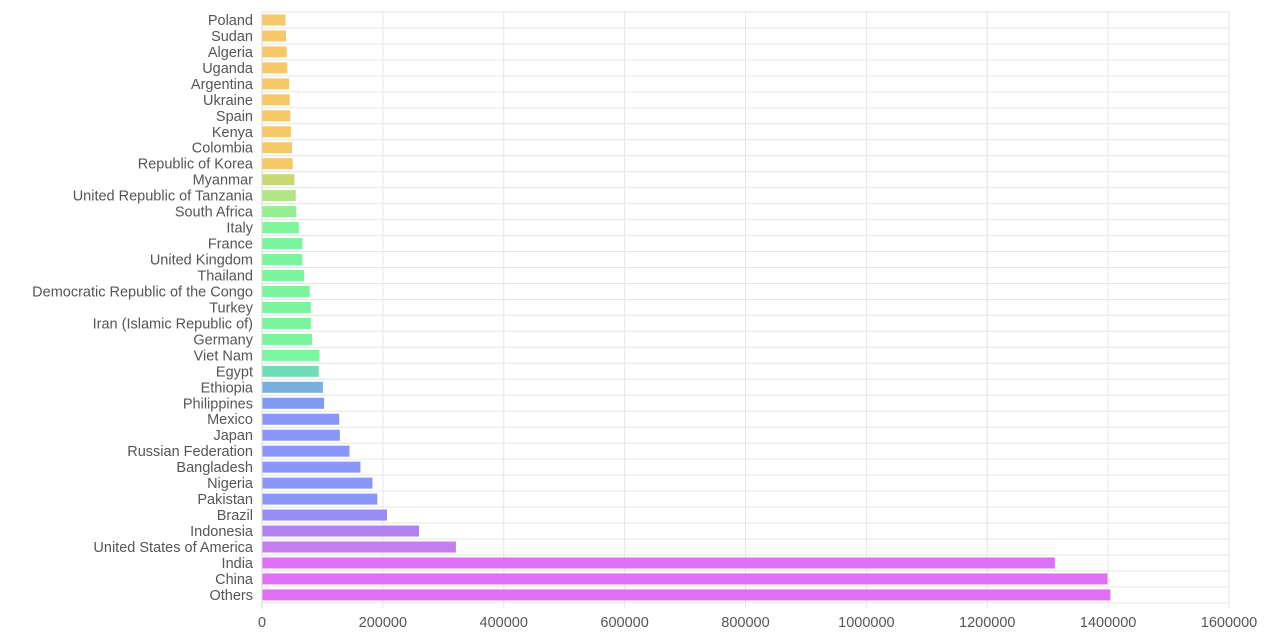 Image resolution: width=1267 pixels, height=638 pixels. I want to click on bar-kenya, so click(276, 132).